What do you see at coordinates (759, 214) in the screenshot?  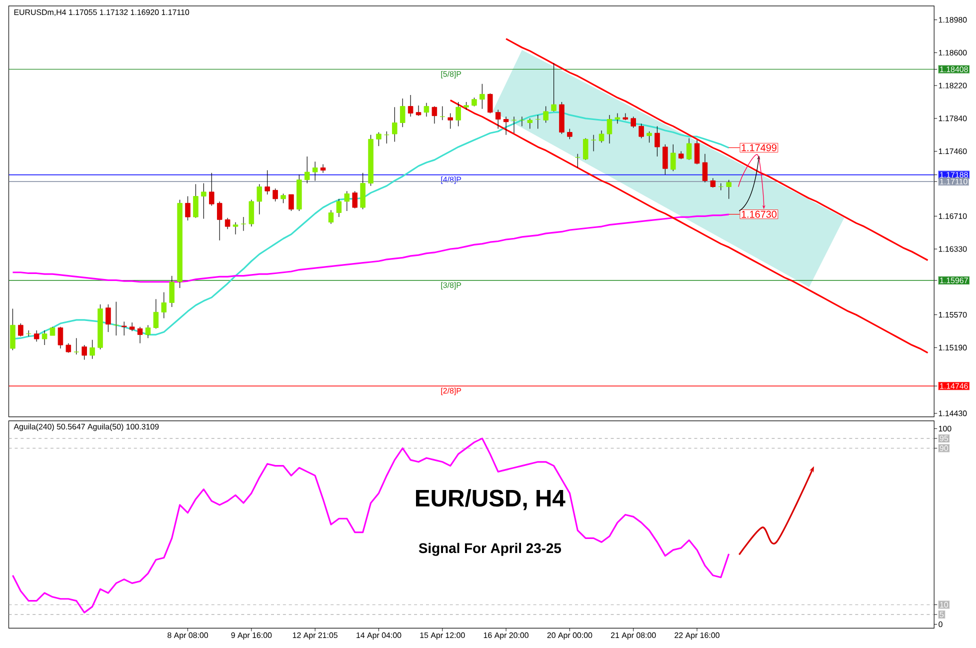 I see `annotation: 1.16730` at bounding box center [759, 214].